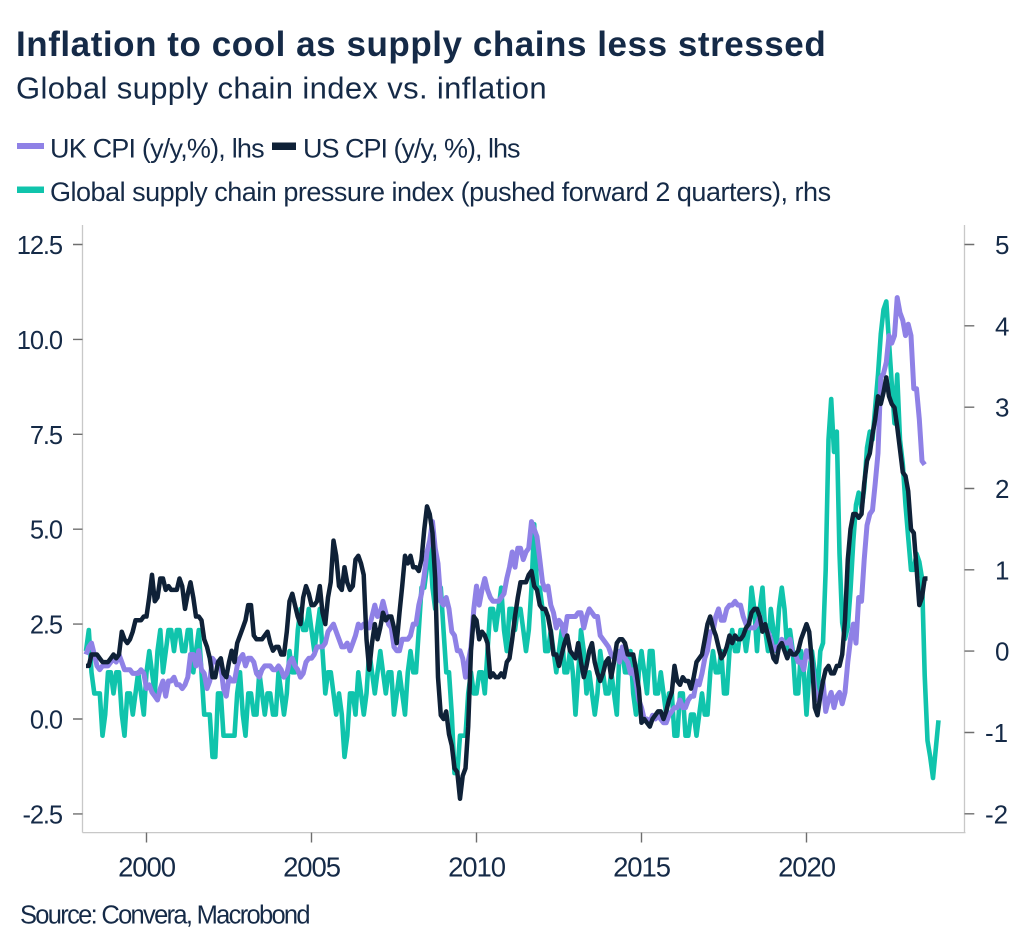 The height and width of the screenshot is (948, 1024). What do you see at coordinates (312, 867) in the screenshot?
I see `svg-text: 2005` at bounding box center [312, 867].